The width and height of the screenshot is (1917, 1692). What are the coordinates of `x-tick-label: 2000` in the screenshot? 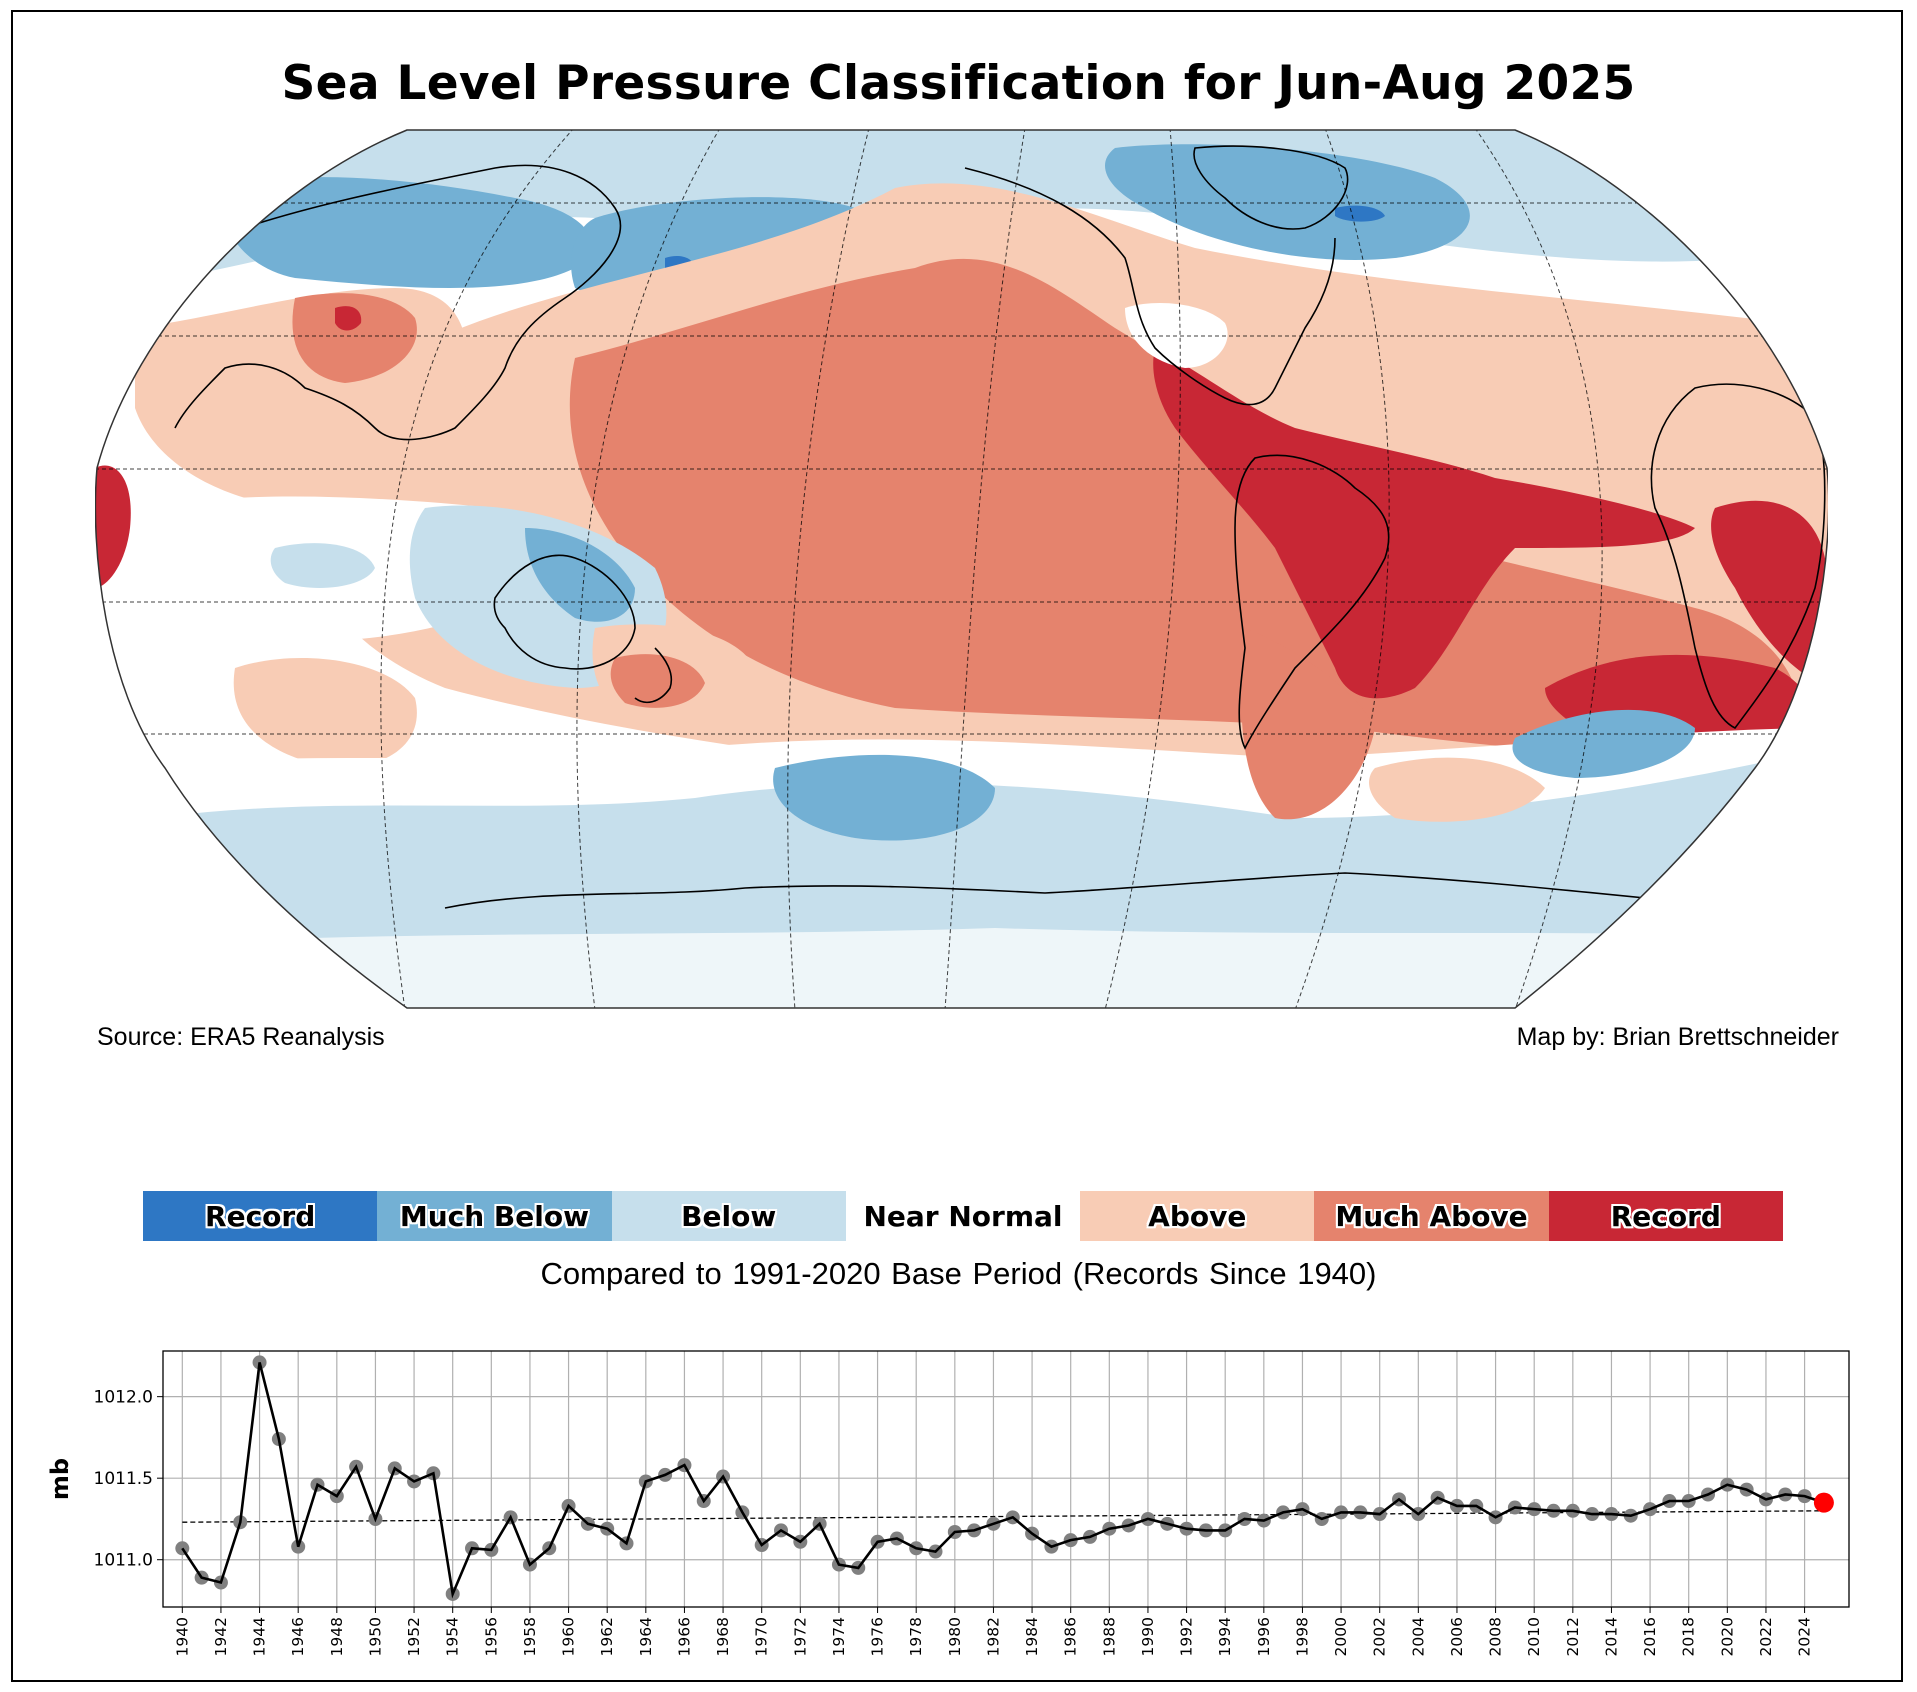 It's located at (1341, 1636).